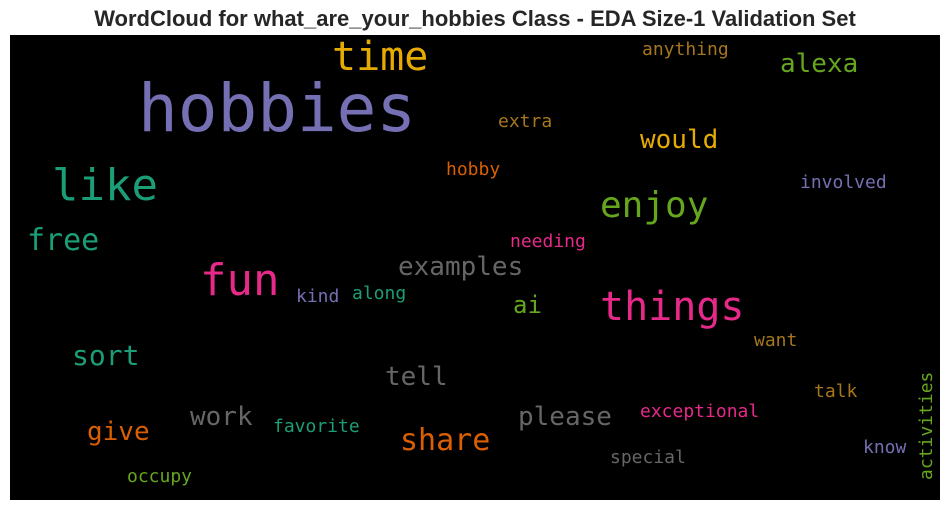  What do you see at coordinates (105, 185) in the screenshot?
I see `word-like: like` at bounding box center [105, 185].